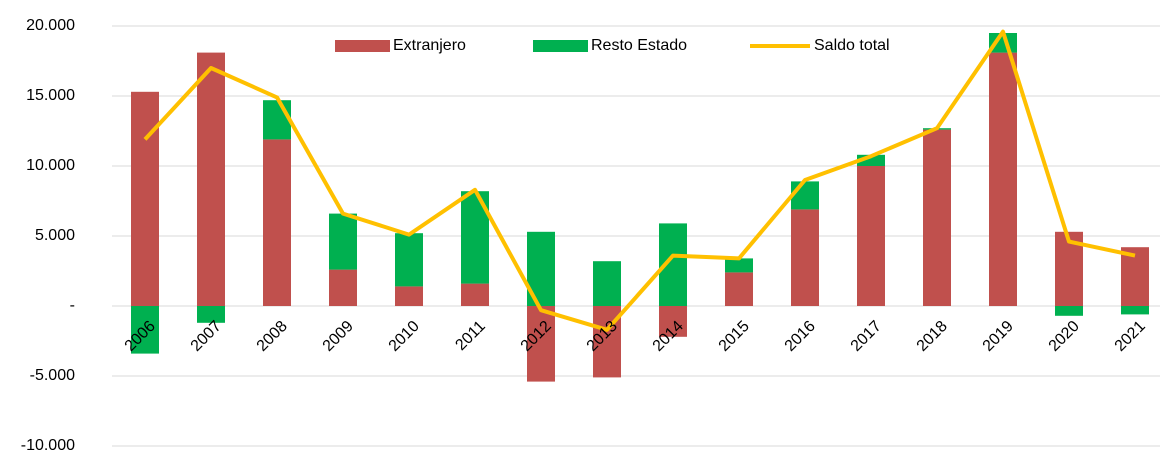 The height and width of the screenshot is (457, 1164). What do you see at coordinates (52, 375) in the screenshot?
I see `y-tick-label: -5.000` at bounding box center [52, 375].